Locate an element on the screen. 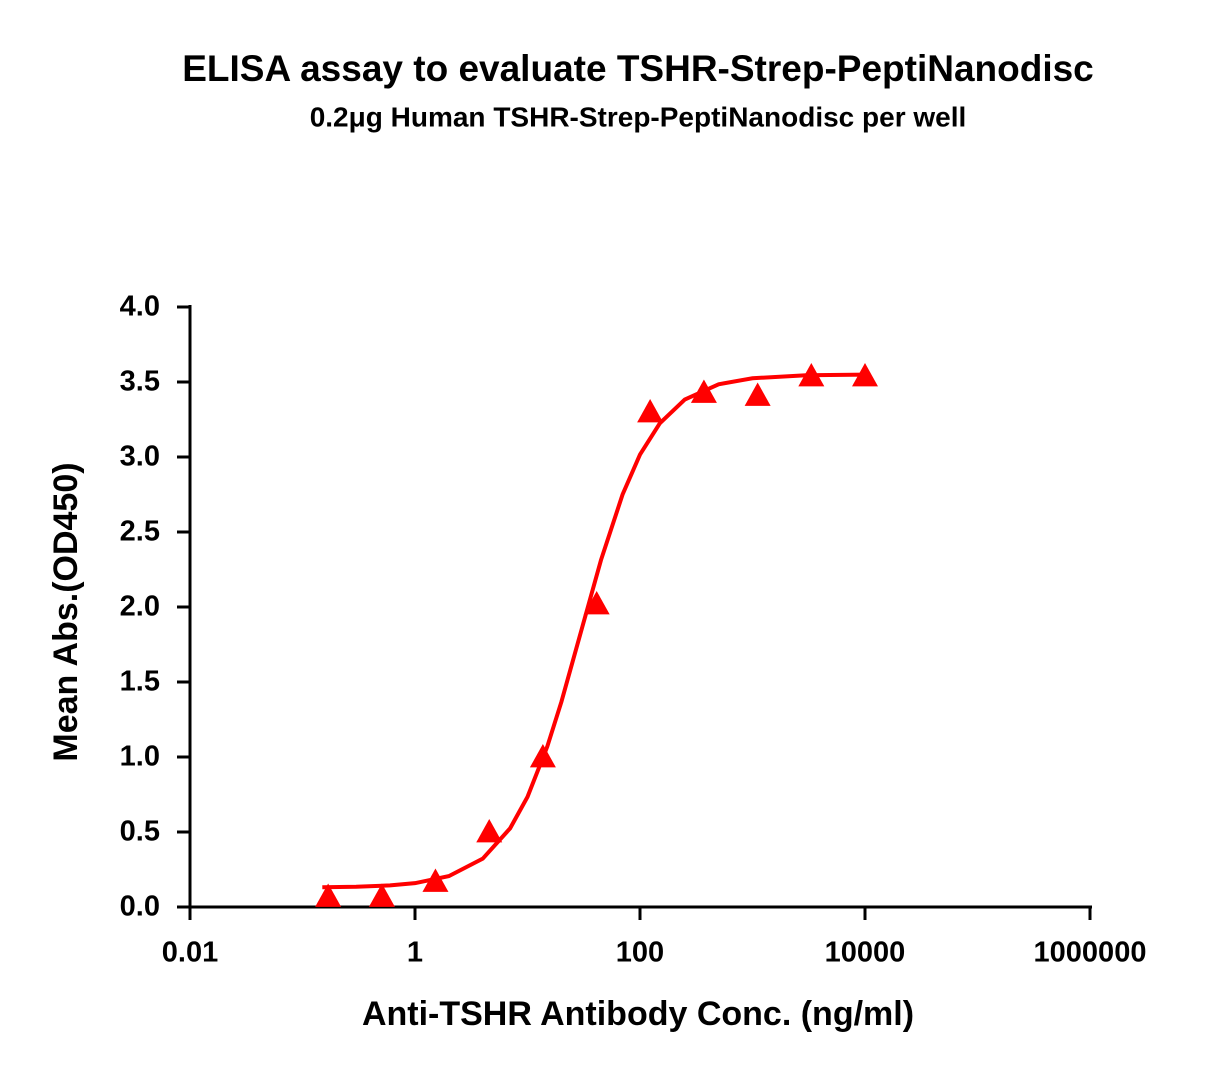 This screenshot has height=1084, width=1227. y-tick-label: 2.0 is located at coordinates (140, 607).